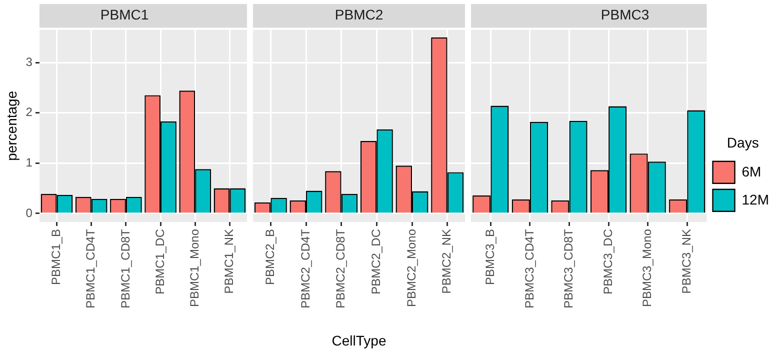 The height and width of the screenshot is (352, 779). I want to click on x-tick-label: PBMC1_Mono, so click(194, 268).